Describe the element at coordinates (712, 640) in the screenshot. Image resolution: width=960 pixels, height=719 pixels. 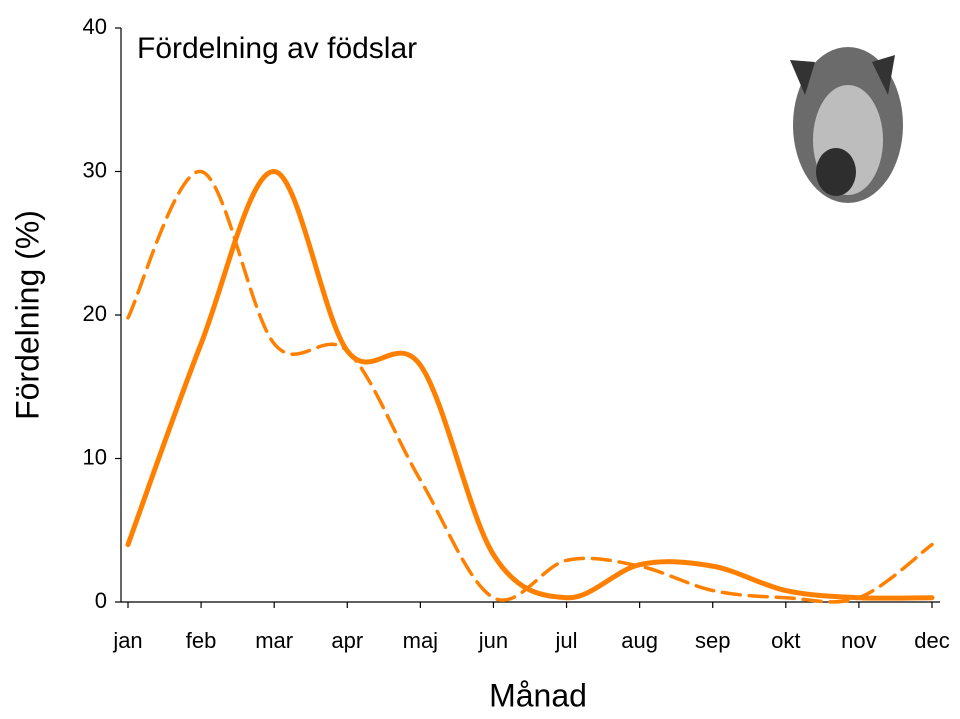
I see `x-tick-label: sep` at that location.